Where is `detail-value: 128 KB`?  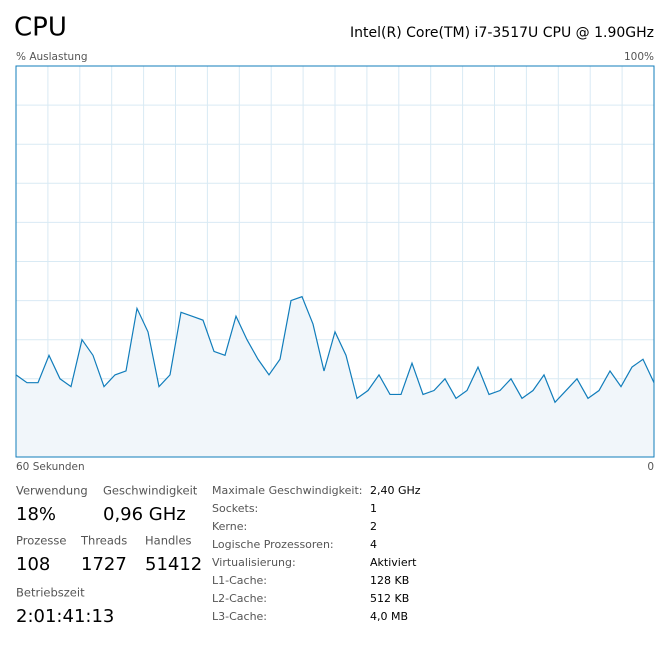
detail-value: 128 KB is located at coordinates (389, 580).